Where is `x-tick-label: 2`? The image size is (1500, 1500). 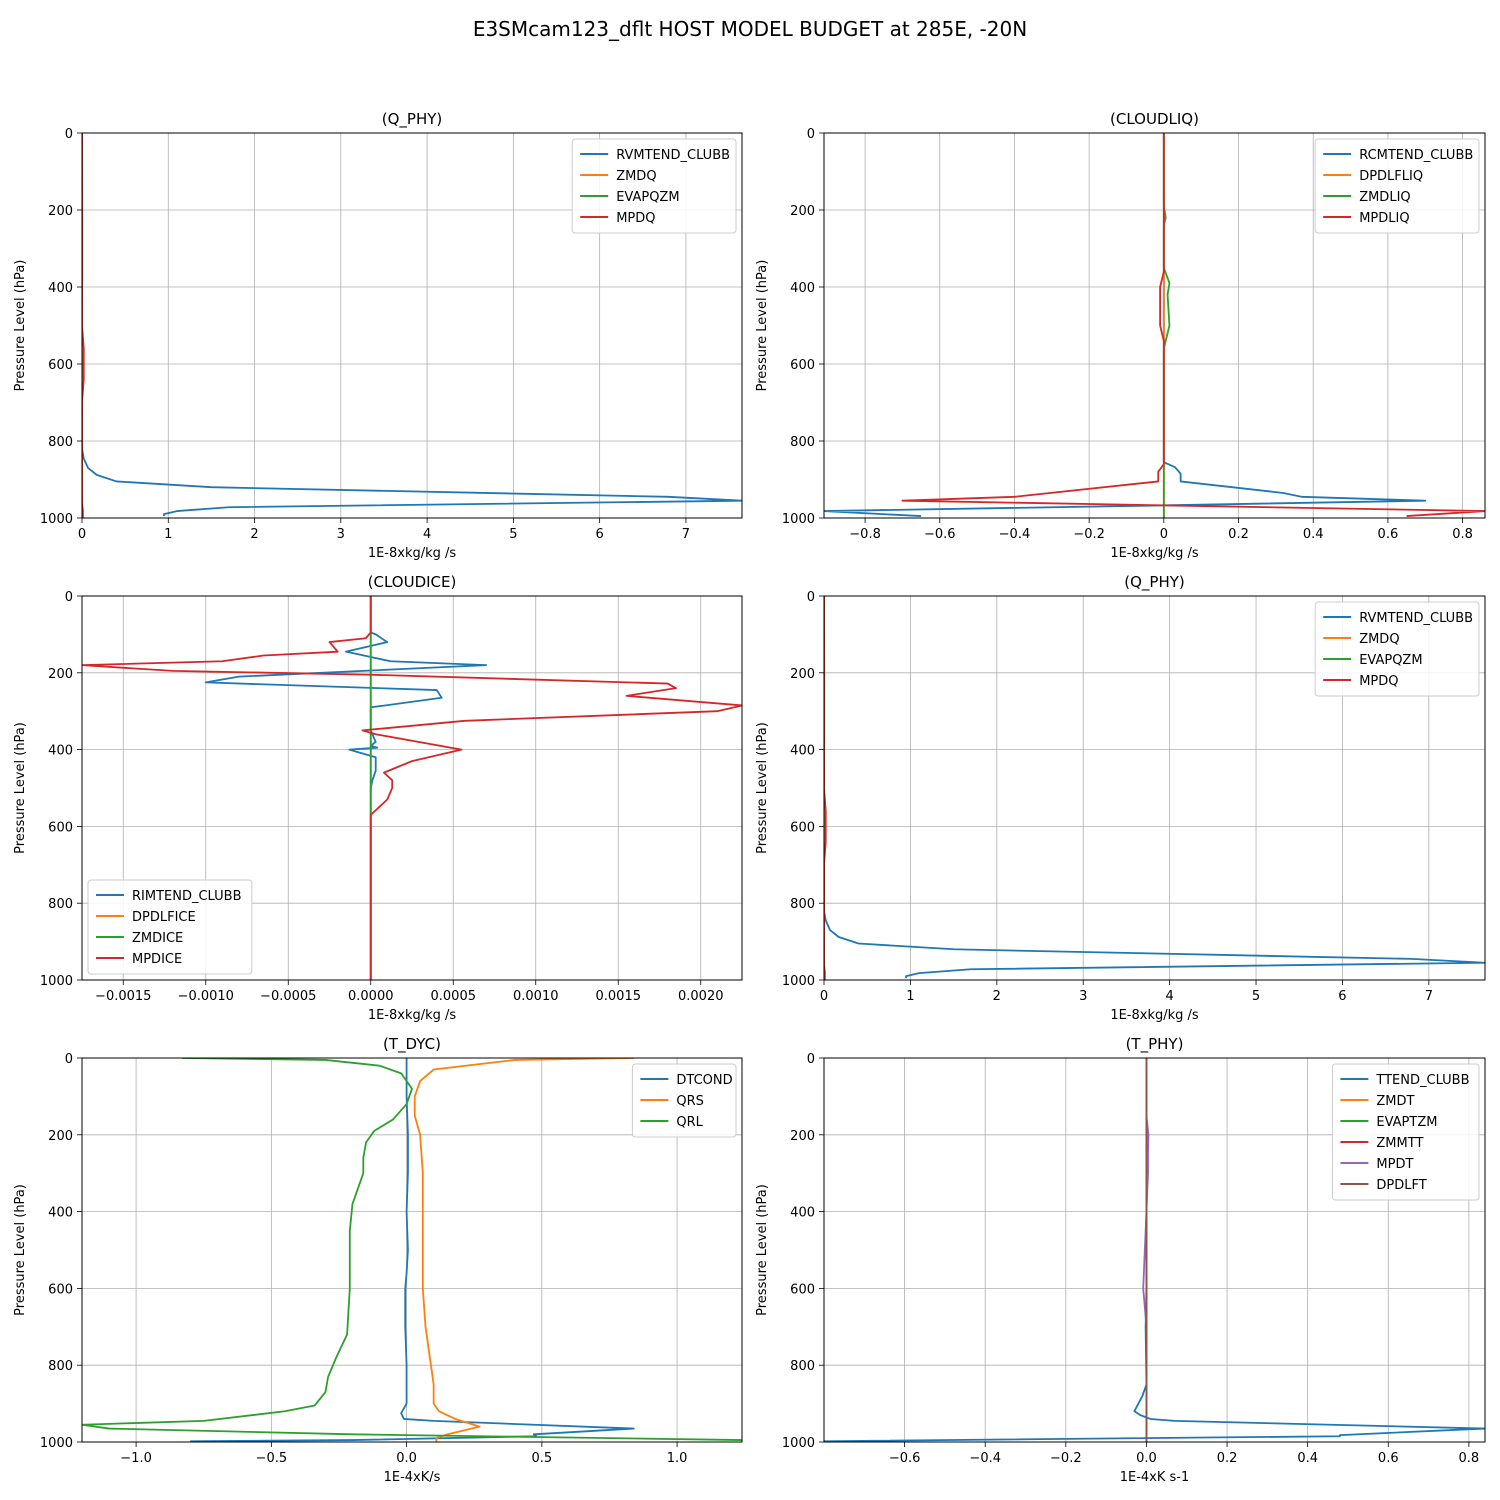 x-tick-label: 2 is located at coordinates (997, 996).